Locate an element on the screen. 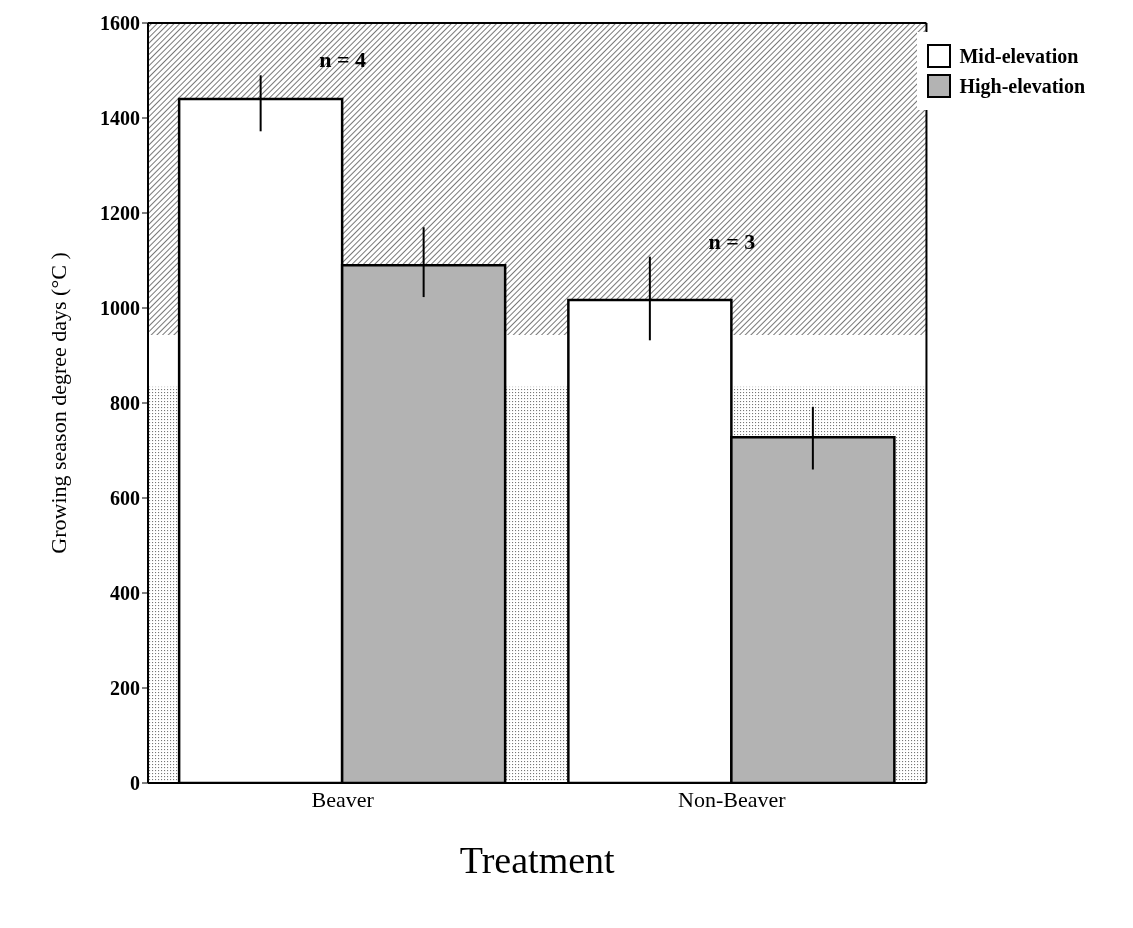 The width and height of the screenshot is (1133, 928). legend-label: High-elevation is located at coordinates (1022, 86).